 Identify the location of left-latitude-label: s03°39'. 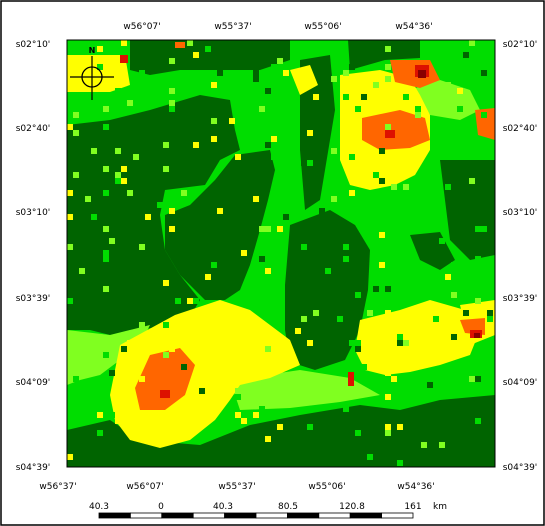
(33, 299).